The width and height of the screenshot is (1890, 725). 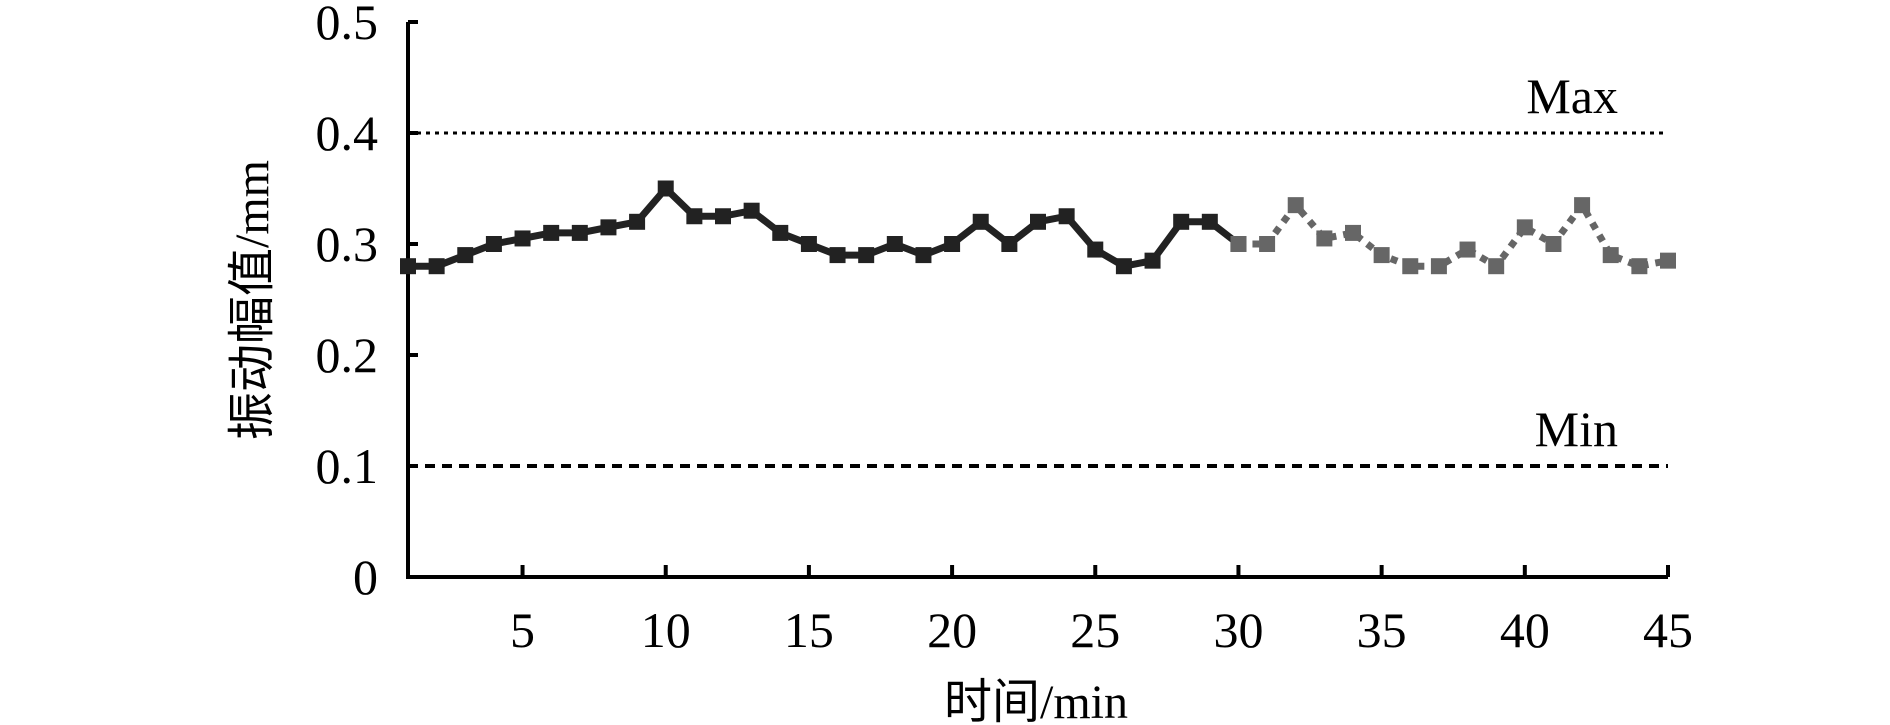 I want to click on y-tick-label: 0.4, so click(x=347, y=133).